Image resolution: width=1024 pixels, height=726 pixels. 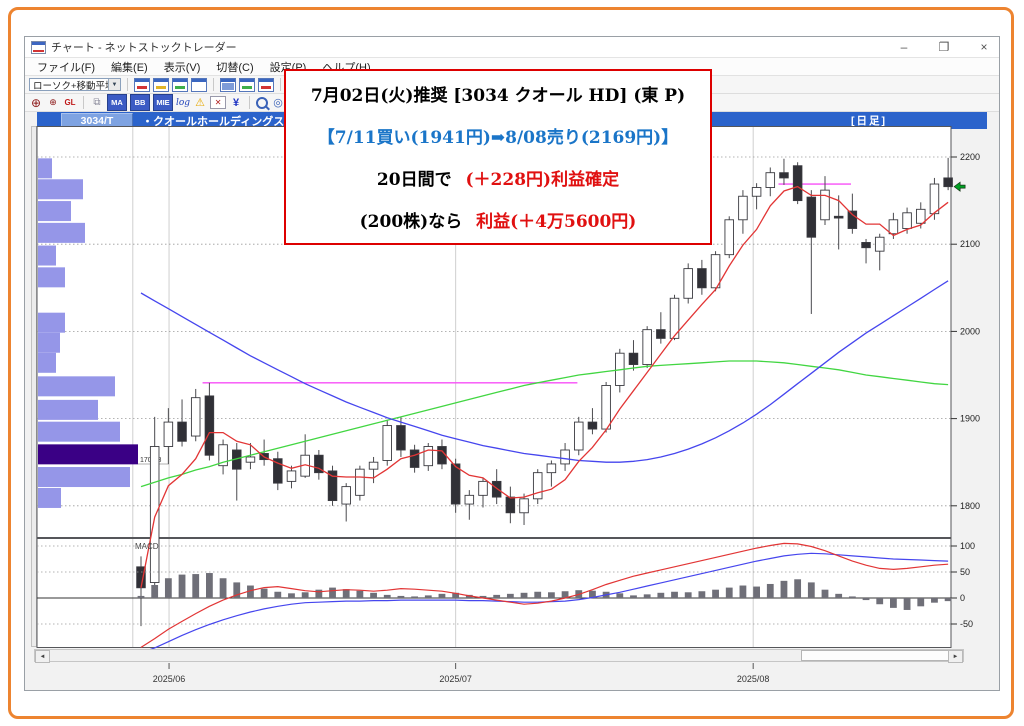 What do you see at coordinates (498, 96) in the screenshot?
I see `annotation-line-1: 7月02日(火)推奨 [3034 クオール HD] (東 P)` at bounding box center [498, 96].